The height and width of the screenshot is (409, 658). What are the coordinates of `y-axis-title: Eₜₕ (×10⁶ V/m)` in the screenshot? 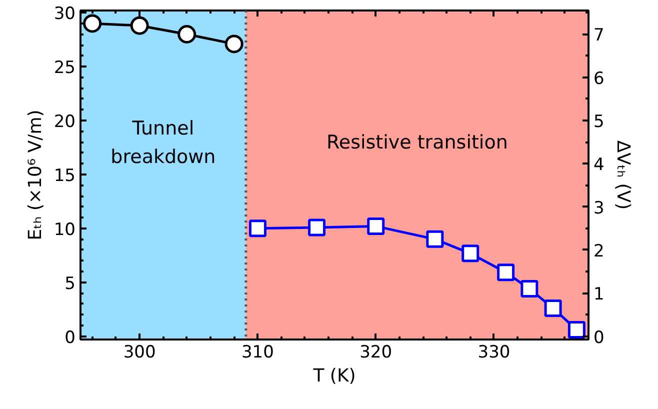 It's located at (35, 175).